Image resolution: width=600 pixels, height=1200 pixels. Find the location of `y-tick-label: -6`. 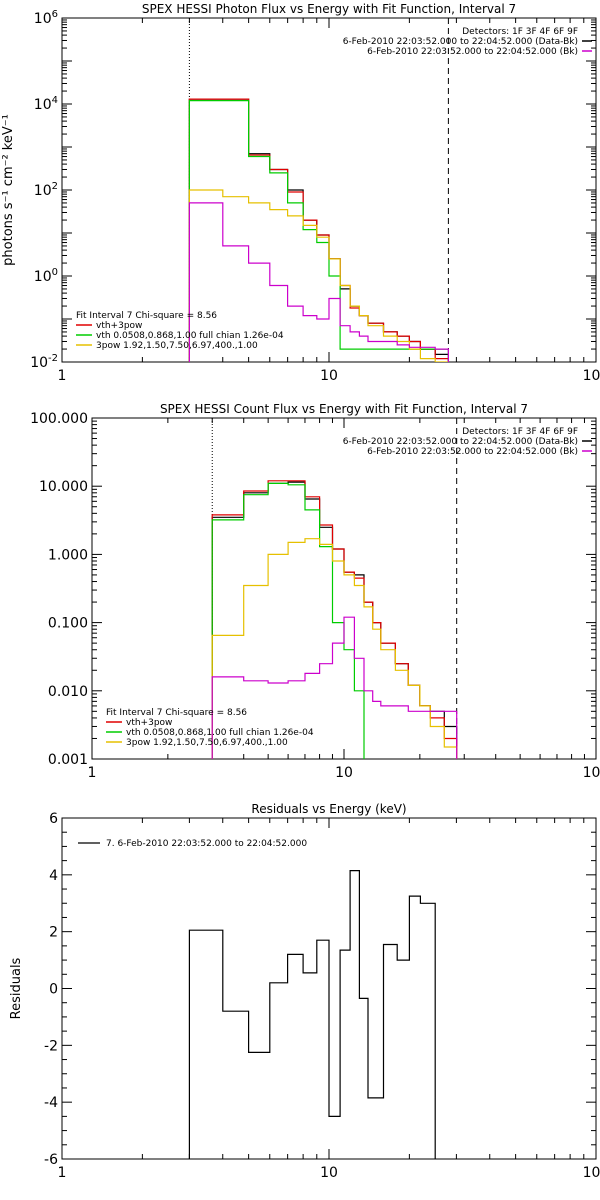

y-tick-label: -6 is located at coordinates (51, 1160).